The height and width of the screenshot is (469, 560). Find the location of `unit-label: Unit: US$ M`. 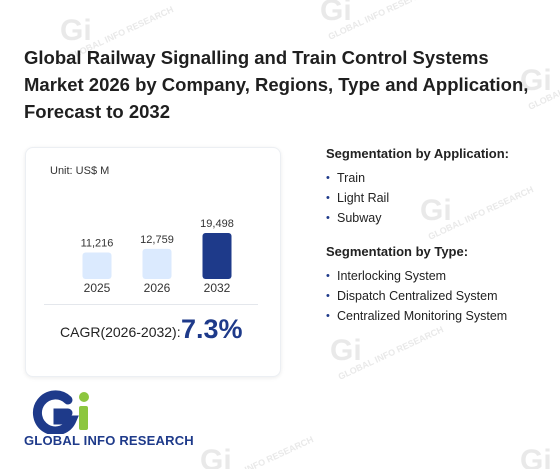

unit-label: Unit: US$ M is located at coordinates (80, 171).